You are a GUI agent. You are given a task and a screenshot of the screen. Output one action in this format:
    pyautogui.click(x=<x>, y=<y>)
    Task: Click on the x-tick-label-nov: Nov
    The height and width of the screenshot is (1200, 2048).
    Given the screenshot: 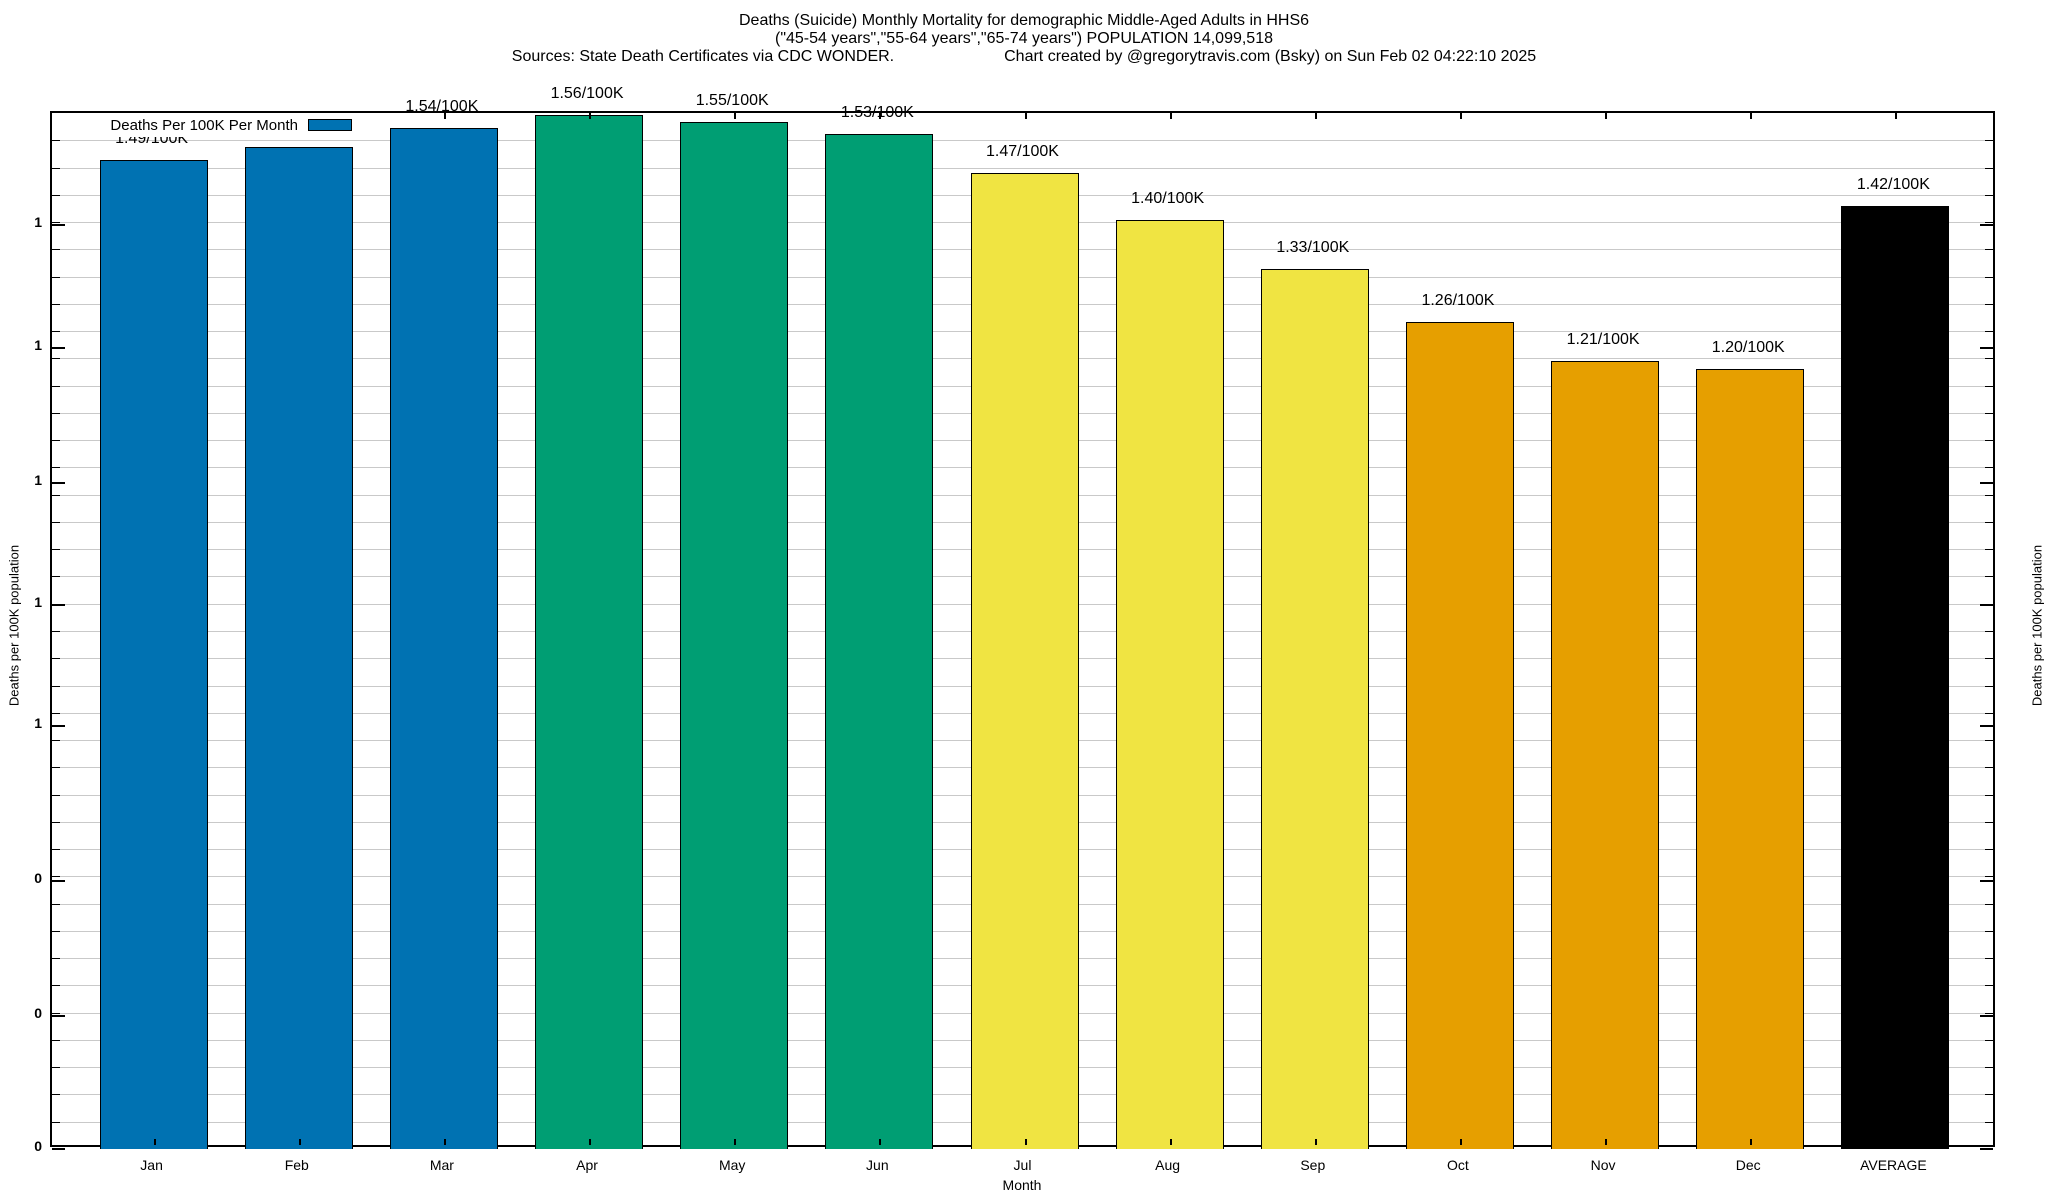 What is the action you would take?
    pyautogui.click(x=1603, y=1165)
    